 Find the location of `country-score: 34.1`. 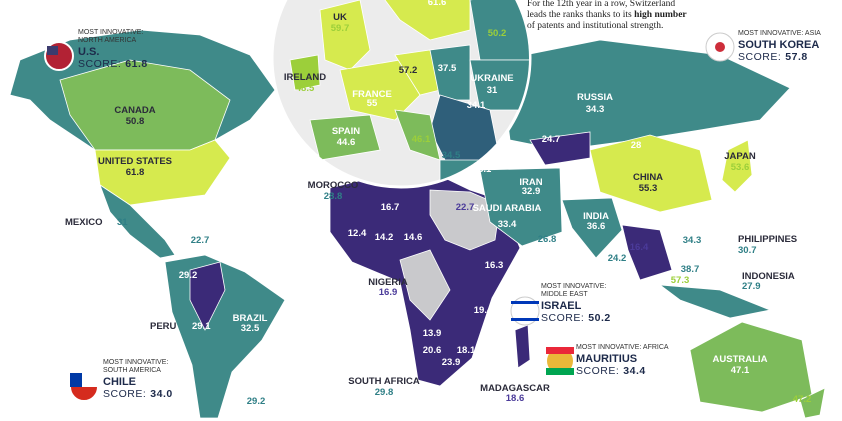

country-score: 34.1 is located at coordinates (476, 105).